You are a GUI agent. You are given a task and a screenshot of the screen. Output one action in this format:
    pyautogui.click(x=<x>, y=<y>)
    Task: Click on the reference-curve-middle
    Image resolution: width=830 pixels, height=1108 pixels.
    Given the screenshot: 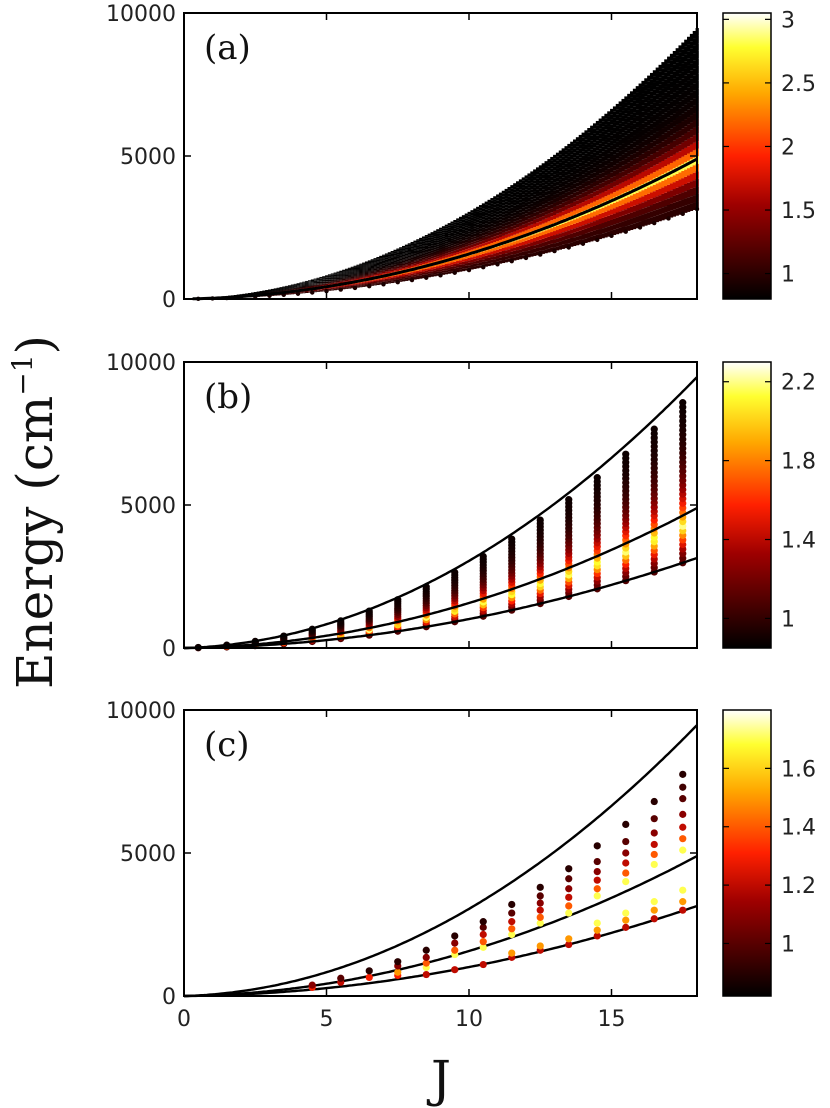 What is the action you would take?
    pyautogui.click(x=441, y=926)
    